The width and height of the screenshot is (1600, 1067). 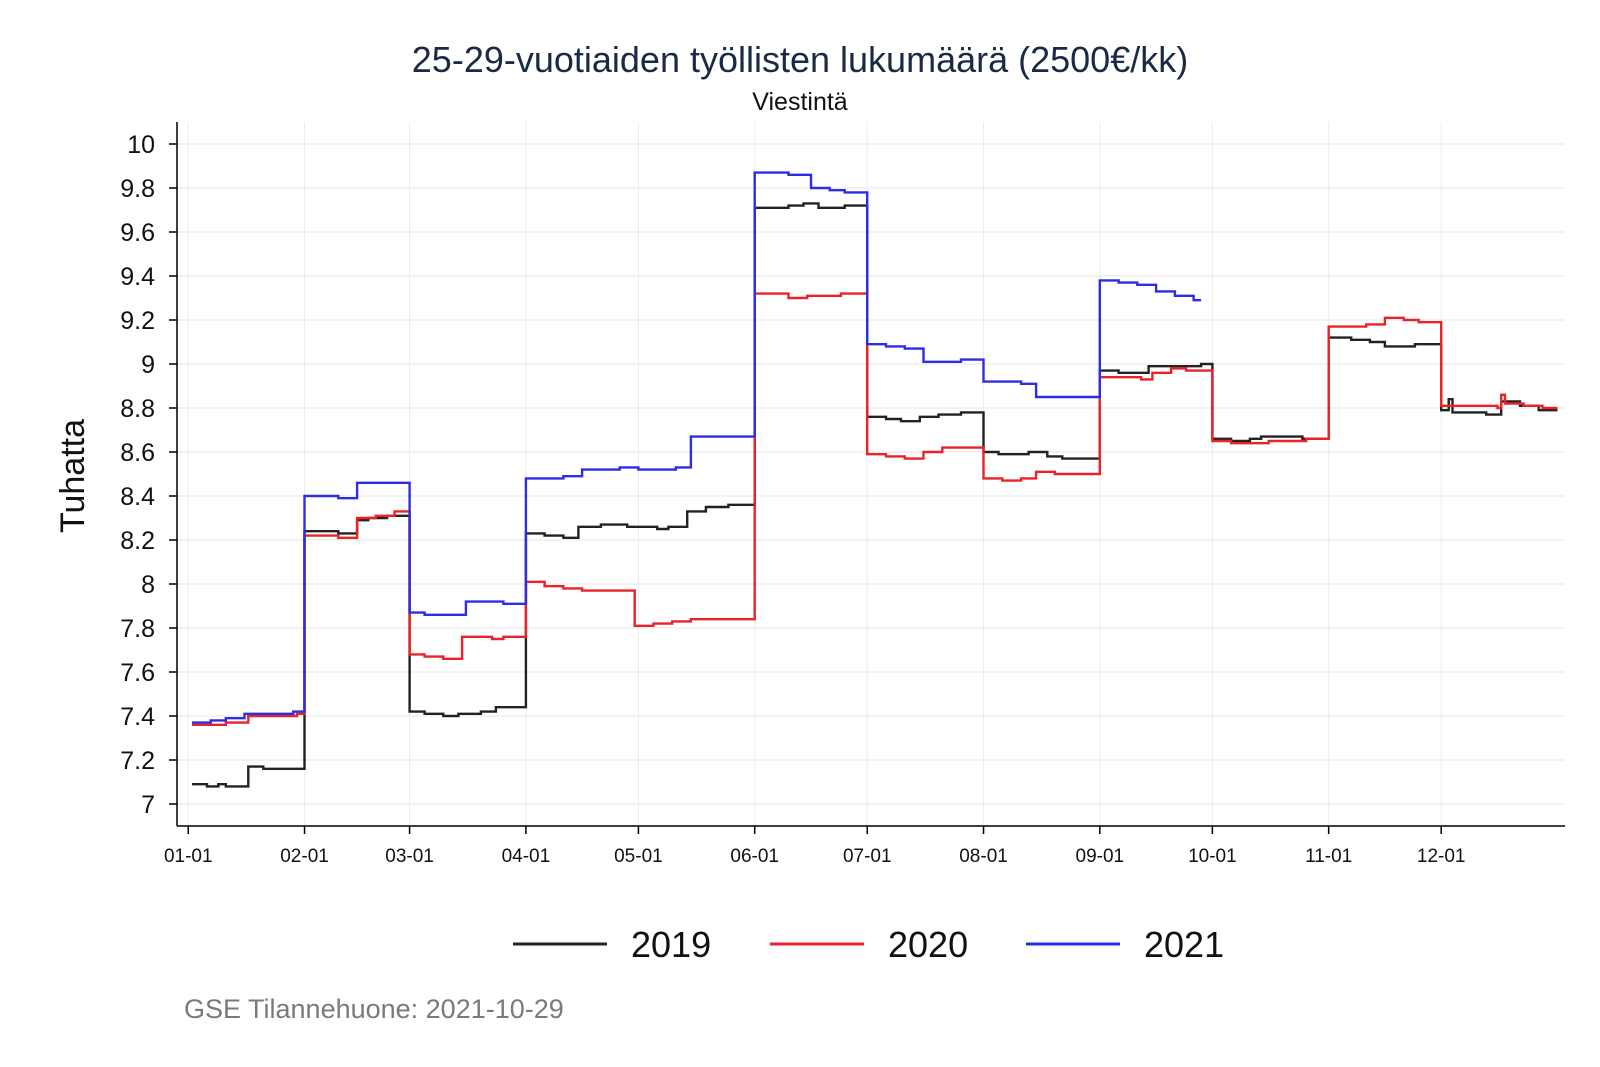 What do you see at coordinates (137, 673) in the screenshot?
I see `y-tick-label: 7.6` at bounding box center [137, 673].